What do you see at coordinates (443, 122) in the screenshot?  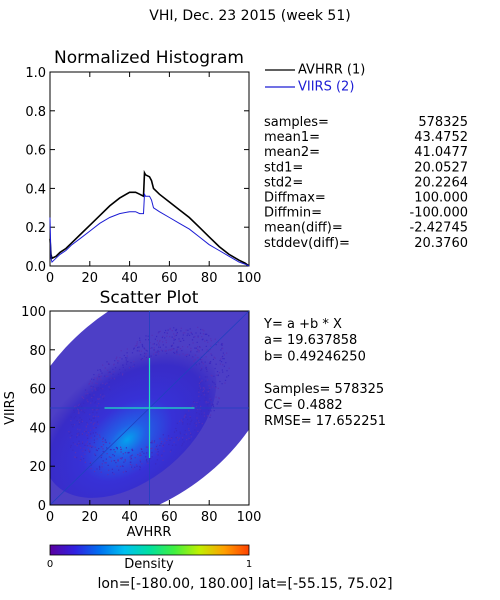 I see `stat-value: 578325` at bounding box center [443, 122].